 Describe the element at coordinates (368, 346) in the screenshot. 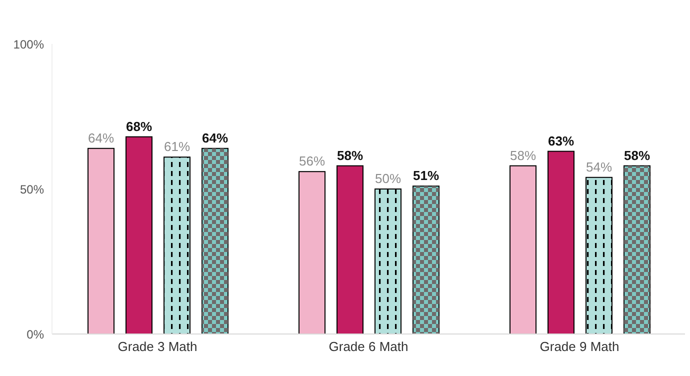

I see `x-tick-label: Grade 6 Math` at that location.